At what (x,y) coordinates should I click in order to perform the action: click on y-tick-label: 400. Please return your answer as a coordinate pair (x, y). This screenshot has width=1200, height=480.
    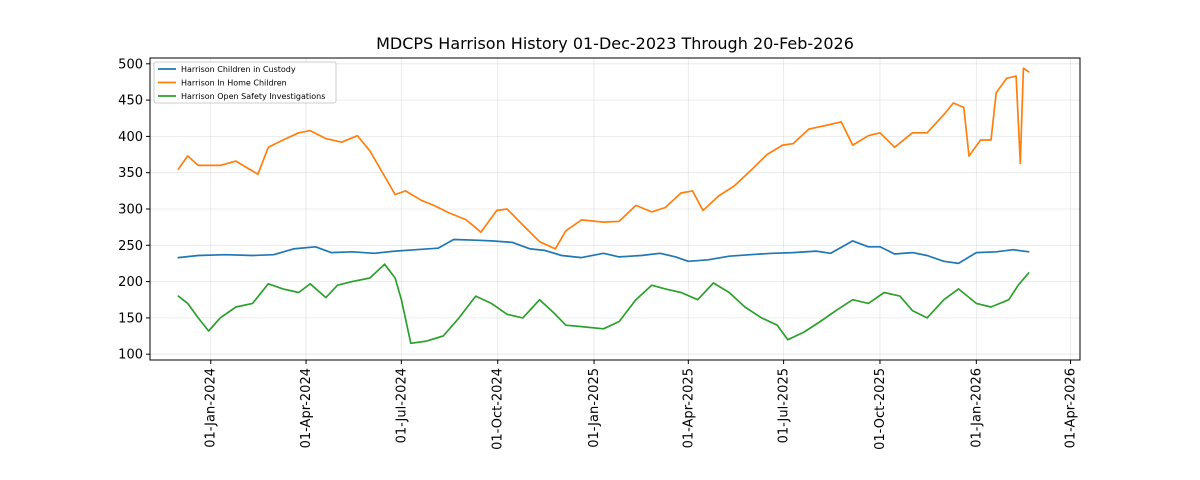
    Looking at the image, I should click on (130, 137).